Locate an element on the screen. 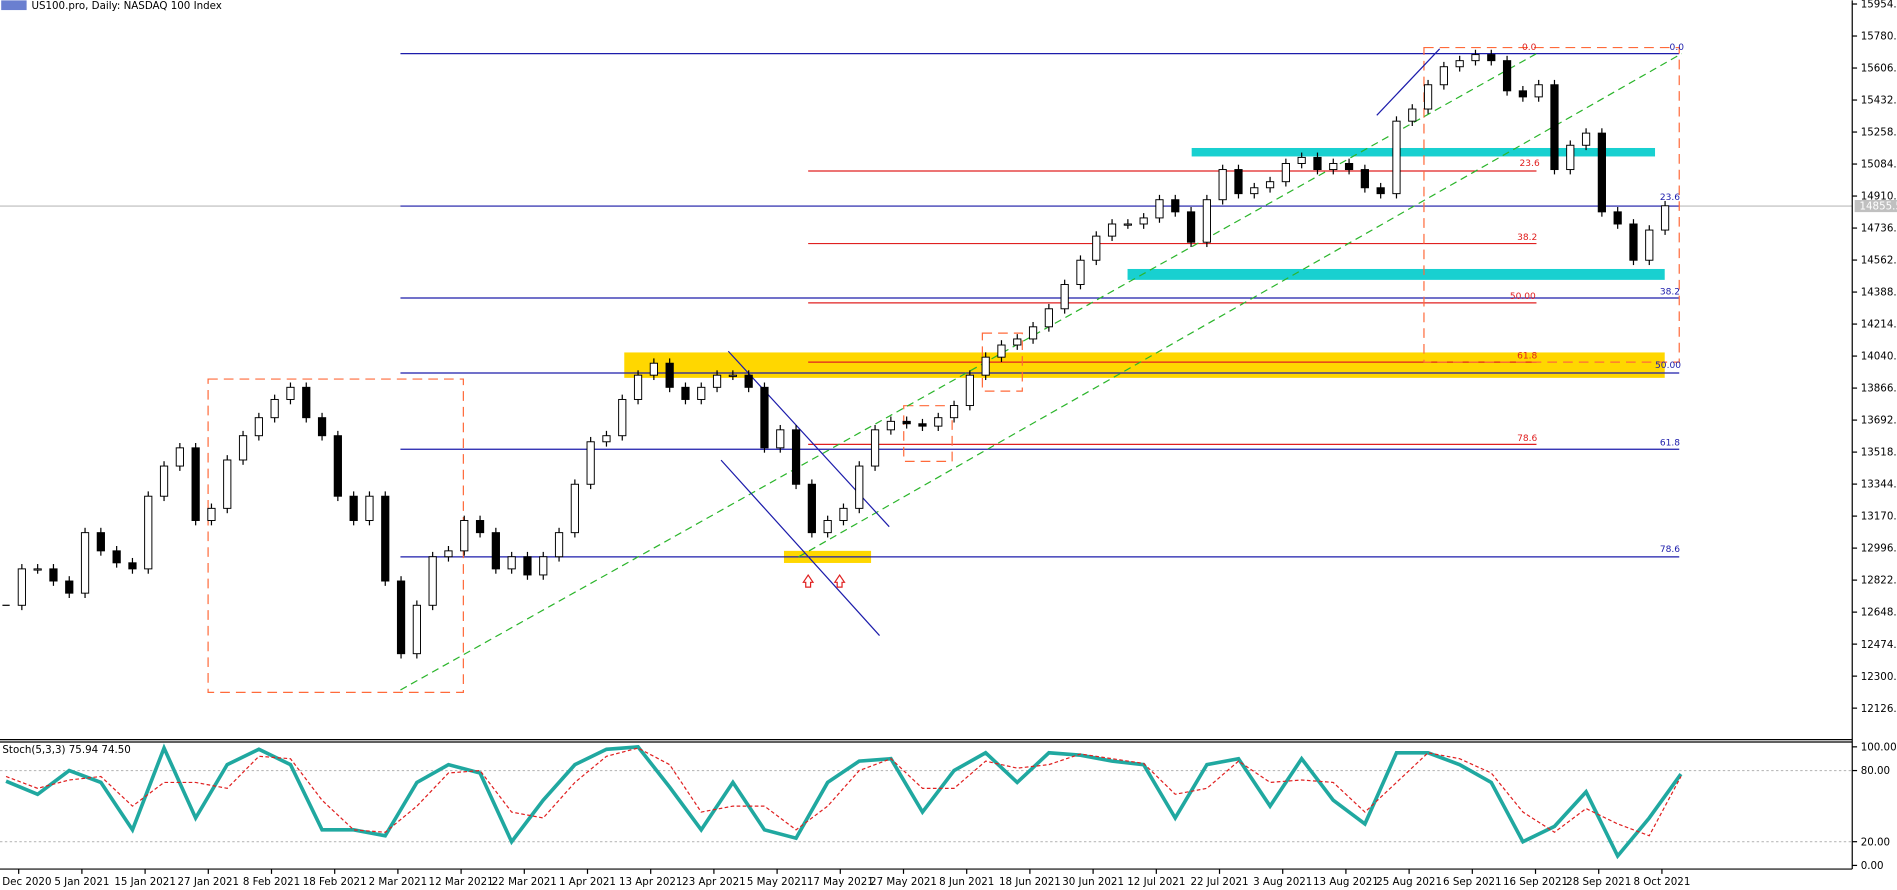 The image size is (1897, 890). x-tick-label: 15 Jan 2021 is located at coordinates (145, 882).